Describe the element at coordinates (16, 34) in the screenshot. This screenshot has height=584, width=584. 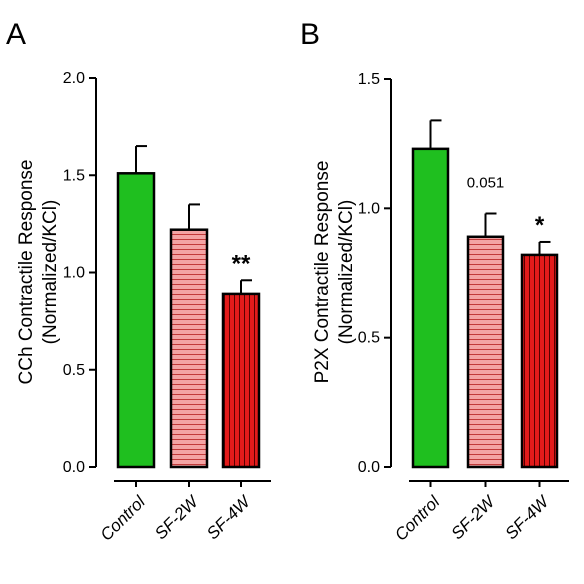
I see `panel-letter: A` at that location.